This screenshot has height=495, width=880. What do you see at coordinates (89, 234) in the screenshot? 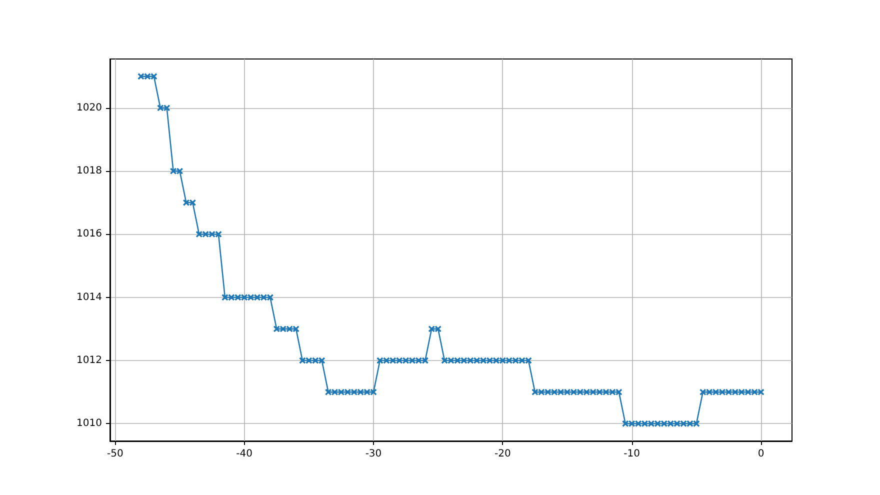
I see `y-tick-label: 1016` at bounding box center [89, 234].